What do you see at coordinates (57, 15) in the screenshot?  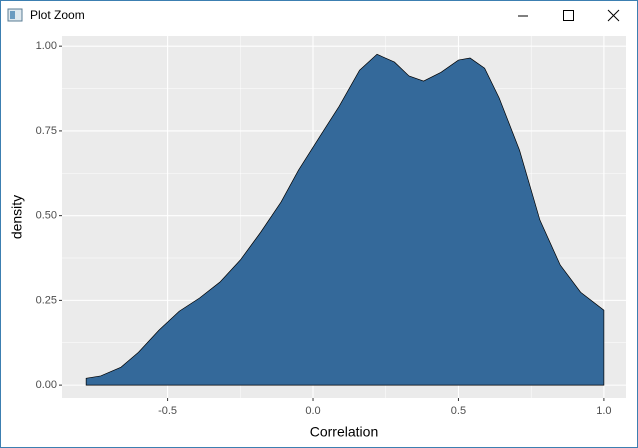 I see `window-title: Plot Zoom` at bounding box center [57, 15].